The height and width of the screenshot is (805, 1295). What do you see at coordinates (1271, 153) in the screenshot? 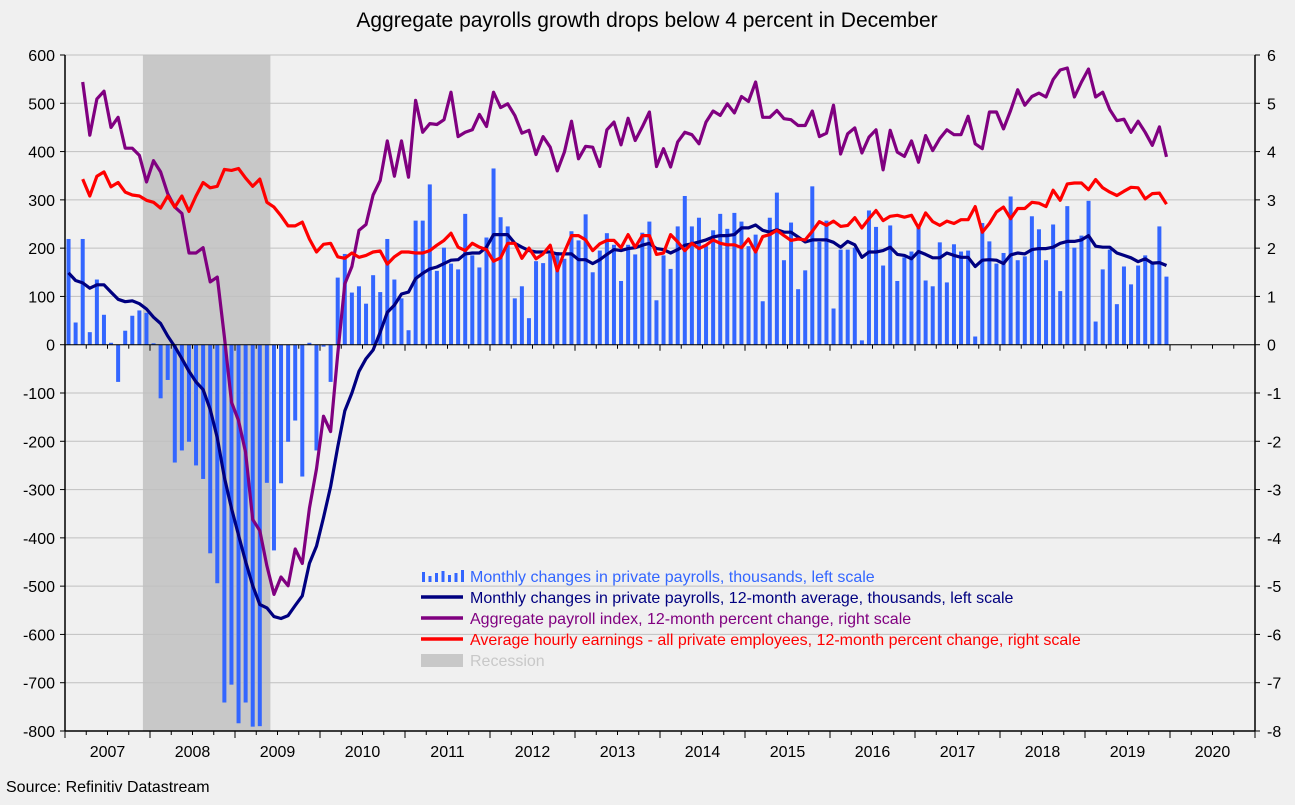
I see `right-tick-label: 4` at bounding box center [1271, 153].